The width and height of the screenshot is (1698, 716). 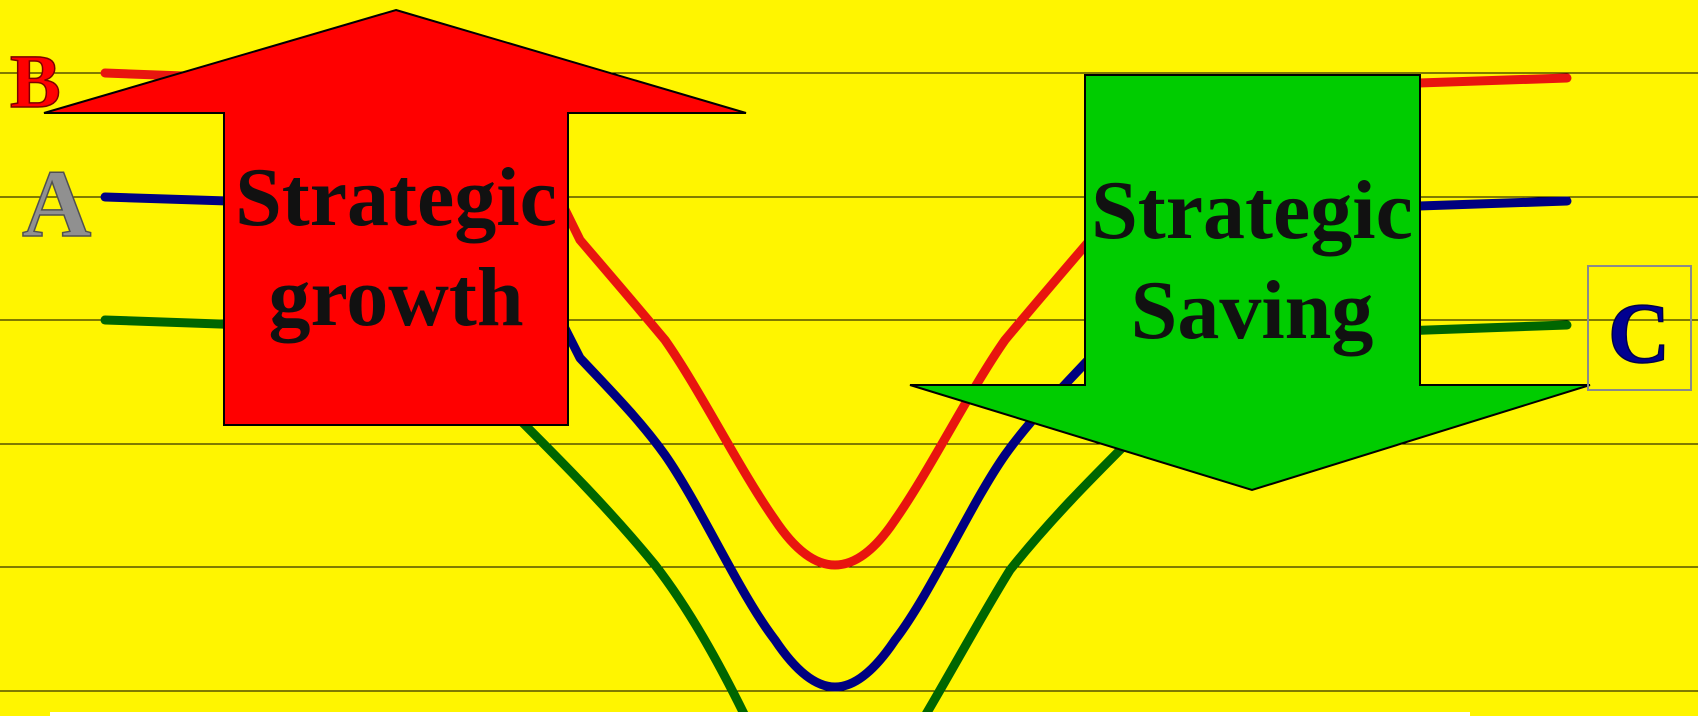 What do you see at coordinates (396, 197) in the screenshot?
I see `growth-label-line1: Strategic` at bounding box center [396, 197].